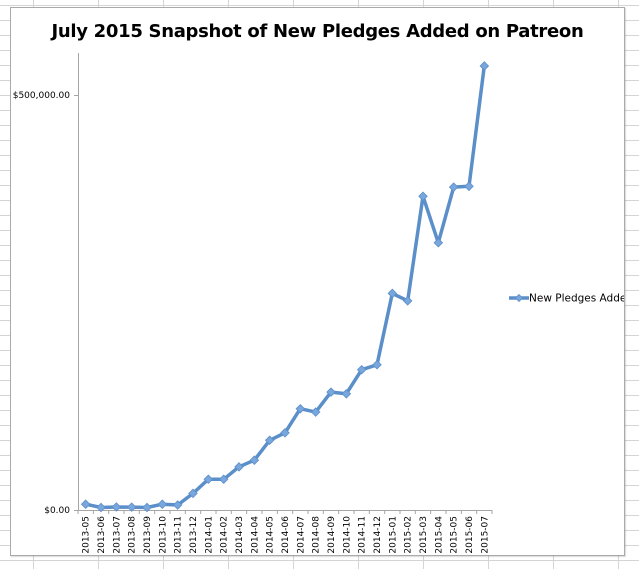 This screenshot has width=639, height=569. Describe the element at coordinates (455, 535) in the screenshot. I see `x-tick-label: 2015-05` at that location.